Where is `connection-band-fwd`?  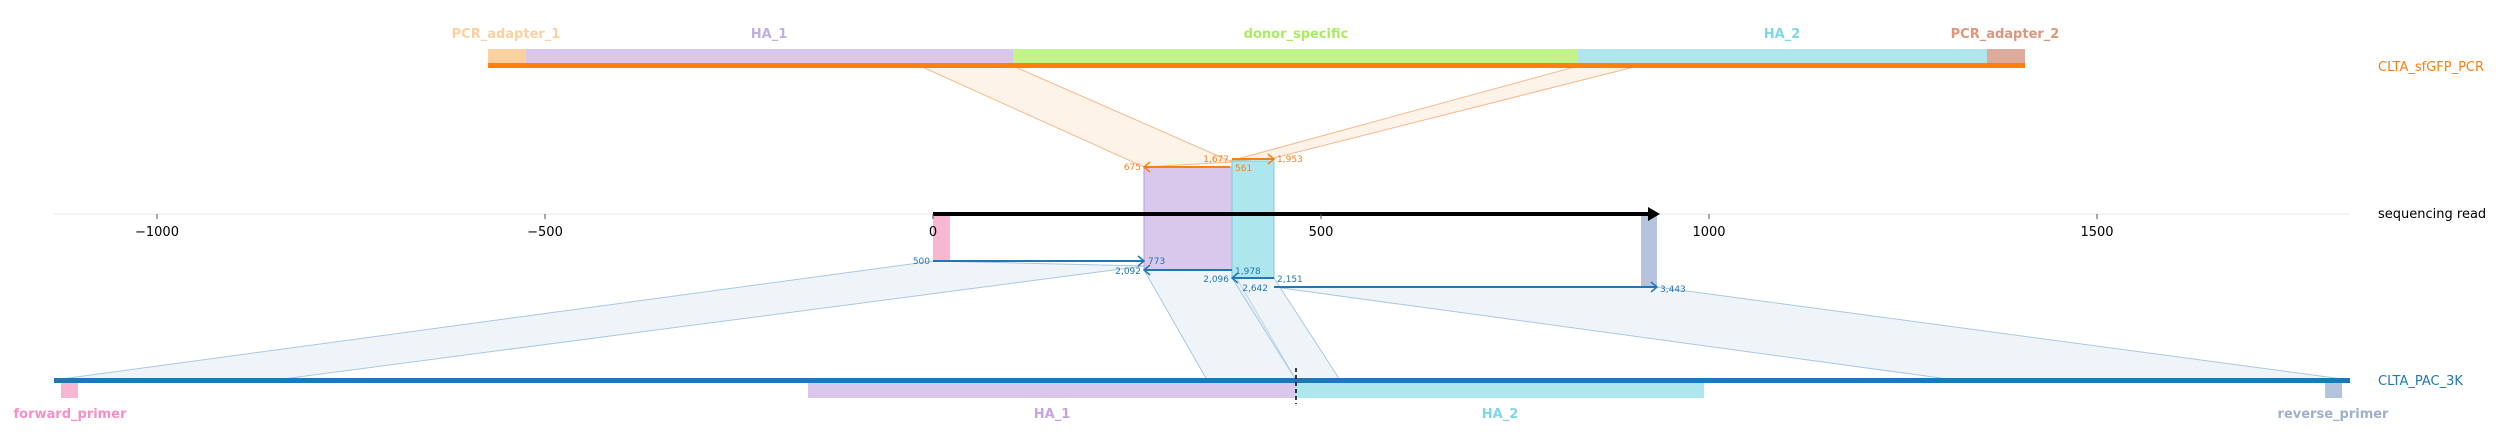 connection-band-fwd is located at coordinates (599, 320).